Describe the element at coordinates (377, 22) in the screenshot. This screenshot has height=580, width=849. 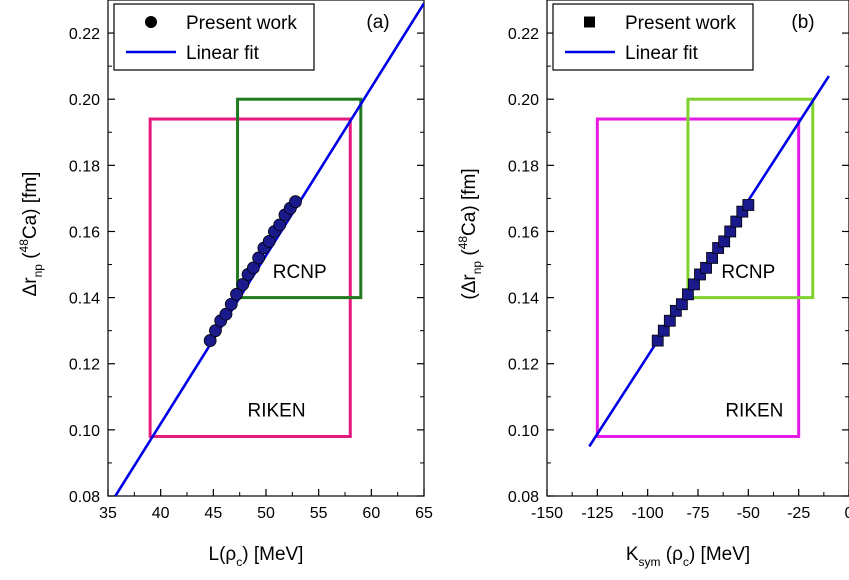
I see `panel-tag: (a)` at that location.